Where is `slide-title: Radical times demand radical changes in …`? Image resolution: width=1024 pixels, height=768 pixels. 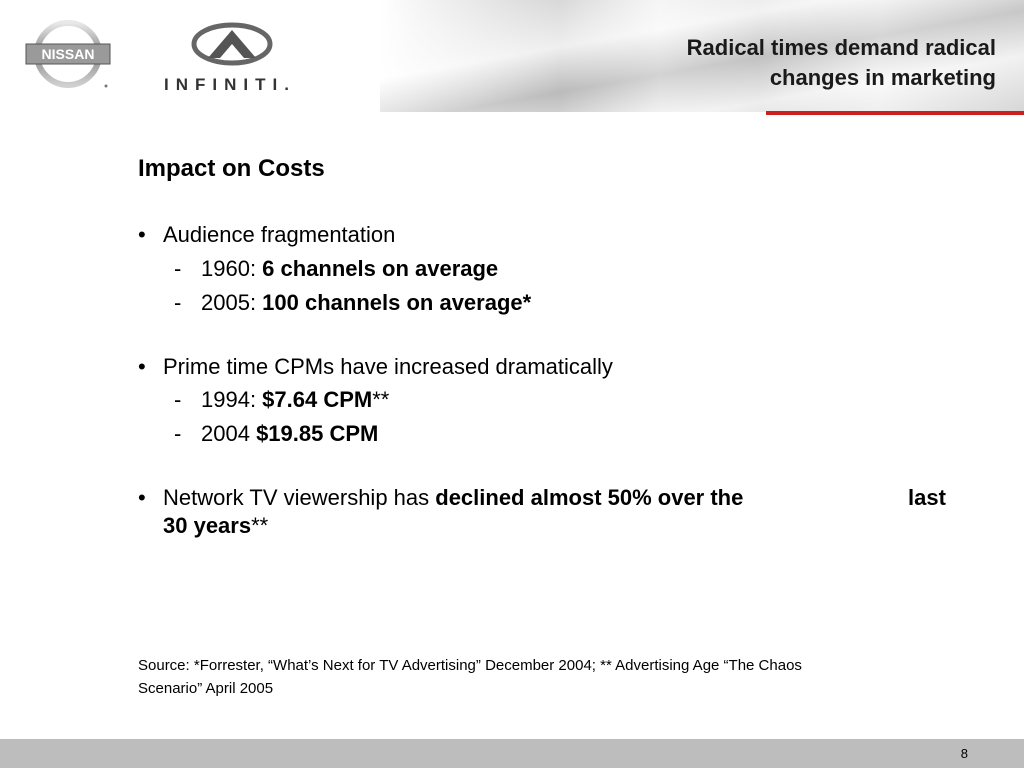 slide-title: Radical times demand radical changes in … is located at coordinates (786, 63).